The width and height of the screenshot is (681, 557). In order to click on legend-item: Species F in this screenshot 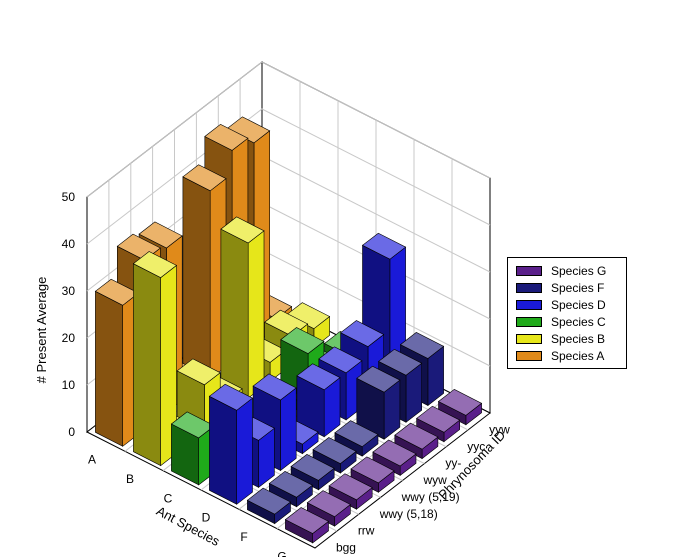, I will do `click(571, 287)`.